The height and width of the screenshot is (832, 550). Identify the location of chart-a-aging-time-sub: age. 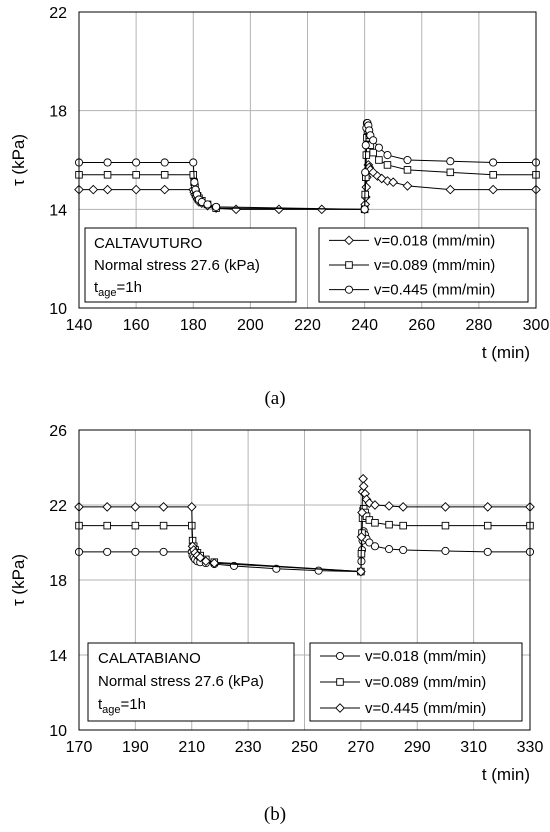
(107, 293).